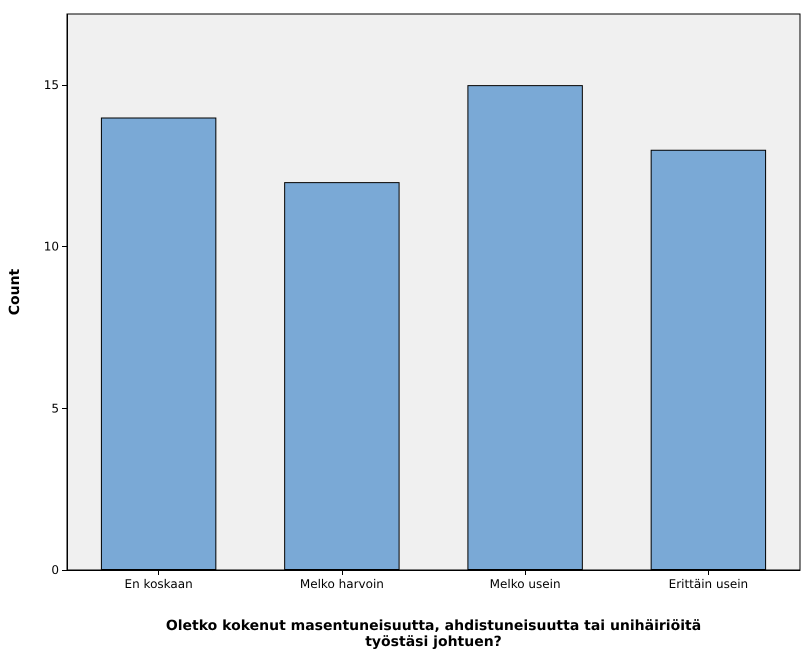 The width and height of the screenshot is (801, 655). I want to click on x-tick-label: Erittäin usein, so click(708, 584).